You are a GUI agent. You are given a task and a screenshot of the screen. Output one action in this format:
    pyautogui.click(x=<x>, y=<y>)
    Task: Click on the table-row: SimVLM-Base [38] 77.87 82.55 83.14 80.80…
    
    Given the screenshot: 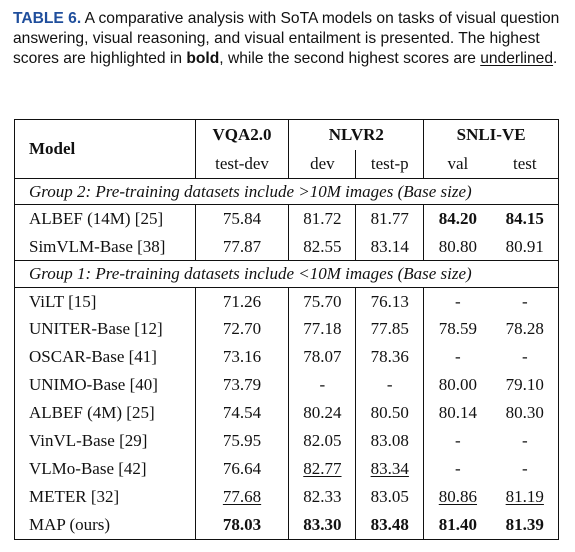 What is the action you would take?
    pyautogui.click(x=286, y=246)
    